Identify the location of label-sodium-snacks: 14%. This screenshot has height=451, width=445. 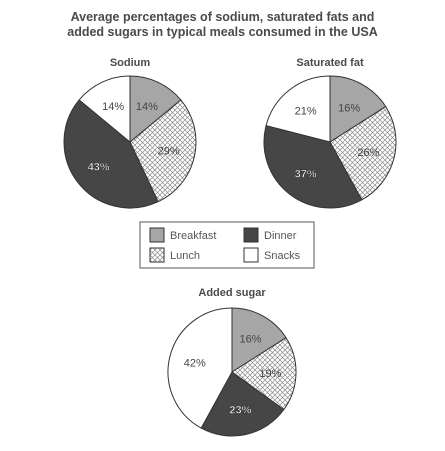
(113, 107).